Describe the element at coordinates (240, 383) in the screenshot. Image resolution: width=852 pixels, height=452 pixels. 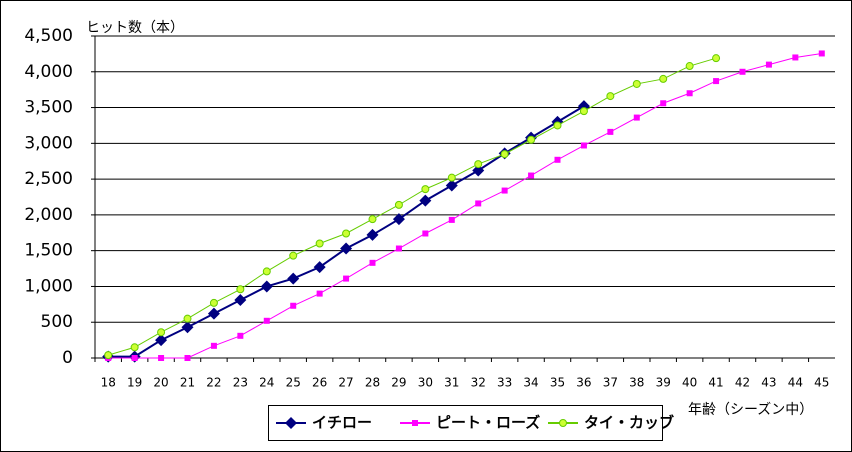
I see `x-tick-label: 23` at that location.